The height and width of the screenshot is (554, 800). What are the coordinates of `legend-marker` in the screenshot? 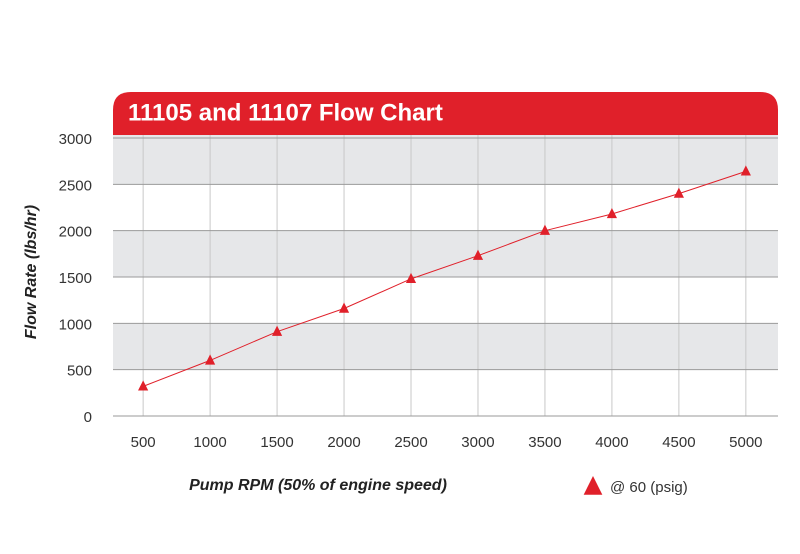 It's located at (593, 485).